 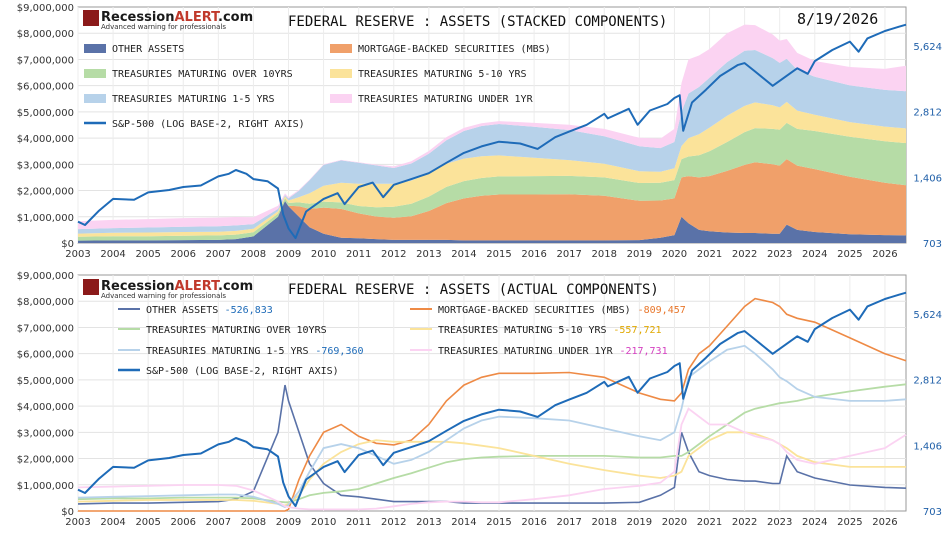 What do you see at coordinates (183, 254) in the screenshot?
I see `x-tick-label: 2006` at bounding box center [183, 254].